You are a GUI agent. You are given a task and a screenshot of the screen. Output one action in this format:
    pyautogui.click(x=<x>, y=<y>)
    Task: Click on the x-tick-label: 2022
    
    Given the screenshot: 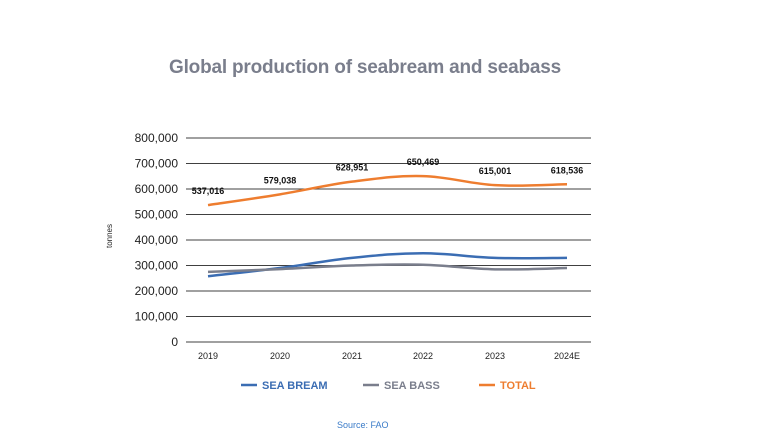 What is the action you would take?
    pyautogui.click(x=423, y=356)
    